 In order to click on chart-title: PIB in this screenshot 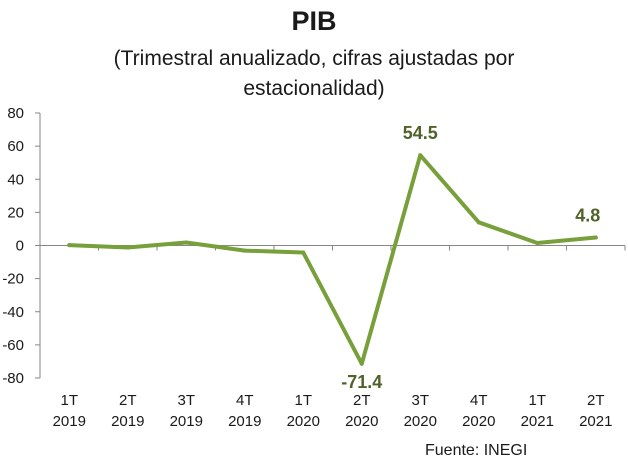, I will do `click(314, 21)`.